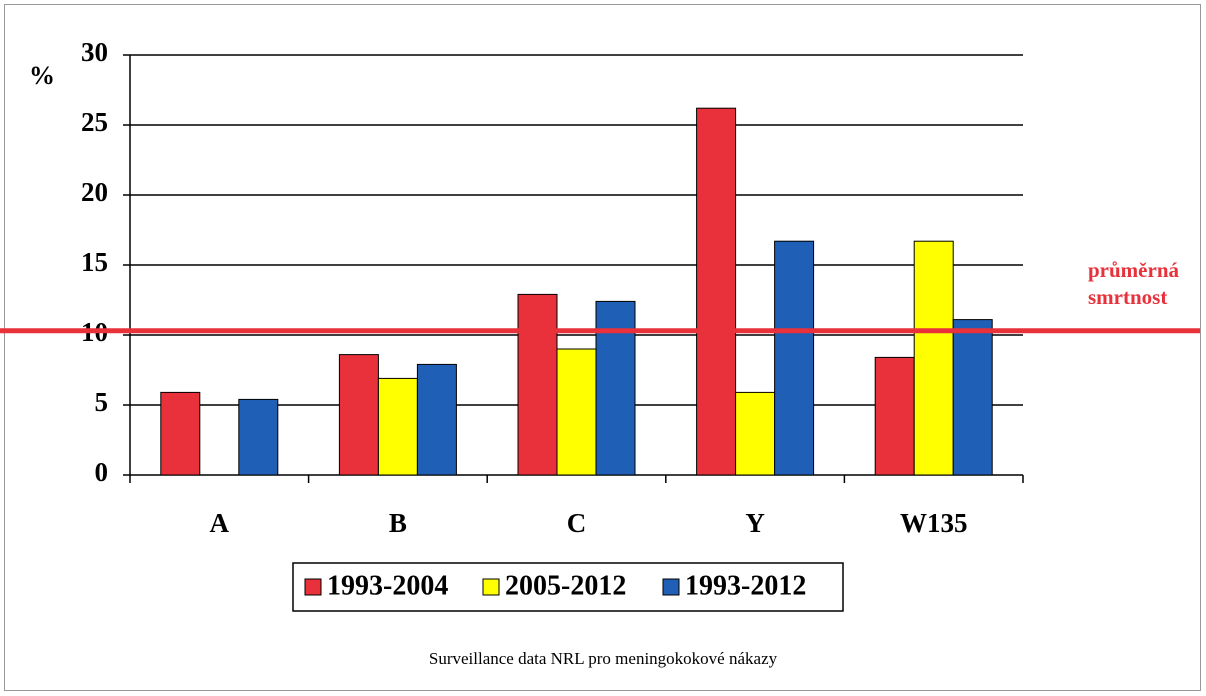  Describe the element at coordinates (102, 472) in the screenshot. I see `y-tick-label: 0` at that location.